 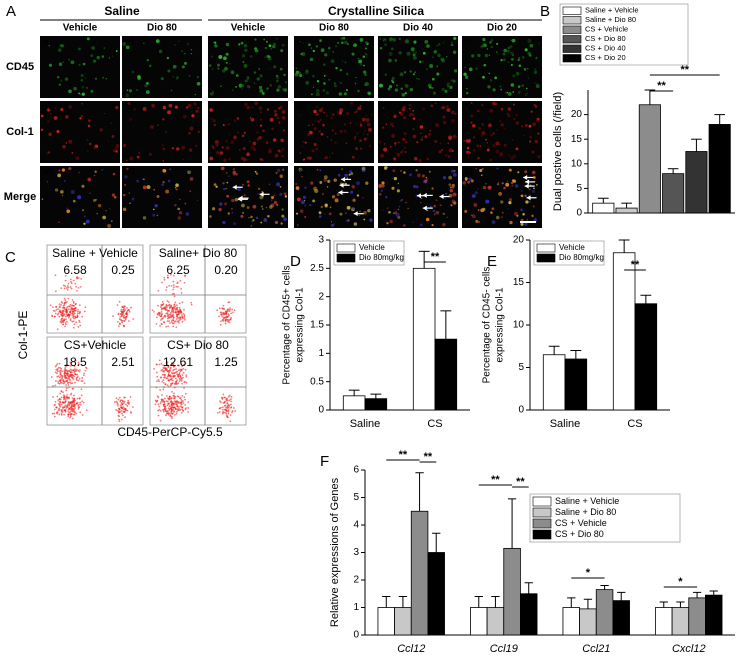 I want to click on micrograph, so click(x=80, y=67).